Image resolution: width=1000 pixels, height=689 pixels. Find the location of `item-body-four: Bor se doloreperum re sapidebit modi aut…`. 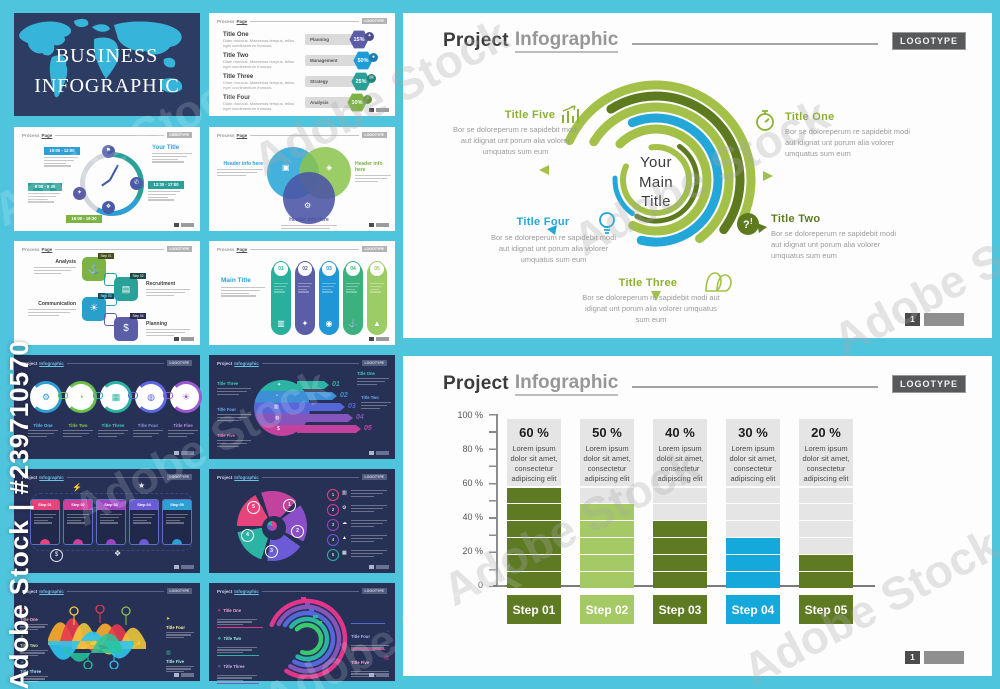

item-body-four: Bor se doloreperum re sapidebit modi aut… is located at coordinates (553, 248).